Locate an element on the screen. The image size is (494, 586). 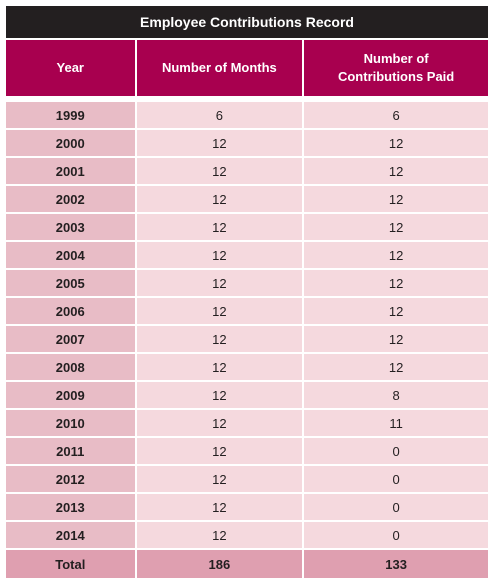
year-cell: 2000 is located at coordinates (70, 144).